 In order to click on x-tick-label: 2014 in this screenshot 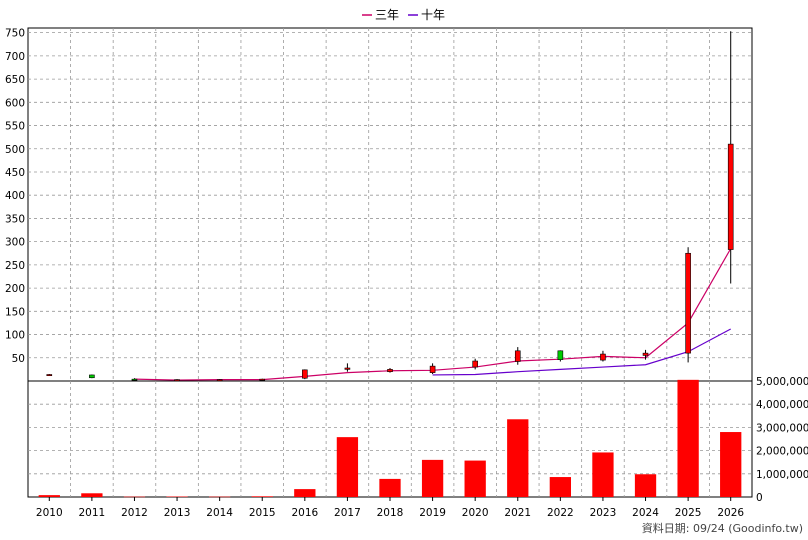, I will do `click(219, 513)`.